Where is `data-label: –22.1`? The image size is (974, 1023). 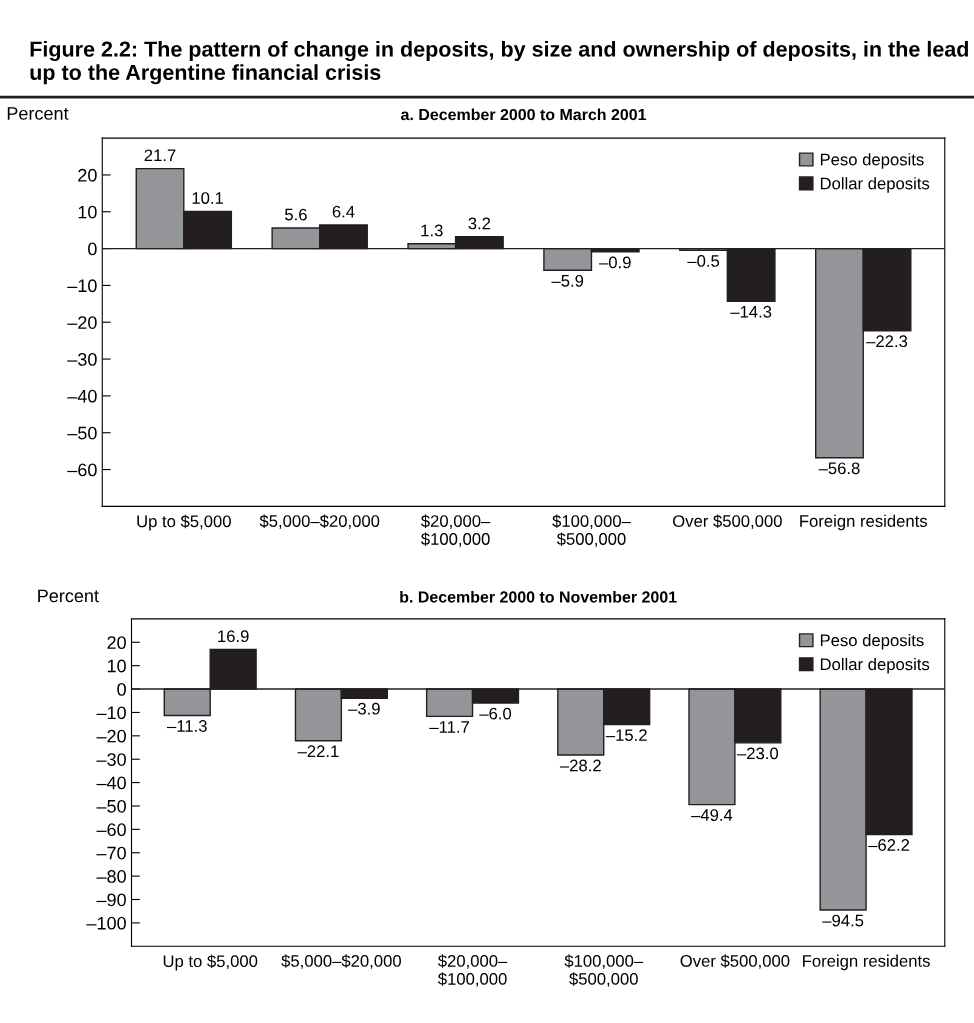 data-label: –22.1 is located at coordinates (318, 751).